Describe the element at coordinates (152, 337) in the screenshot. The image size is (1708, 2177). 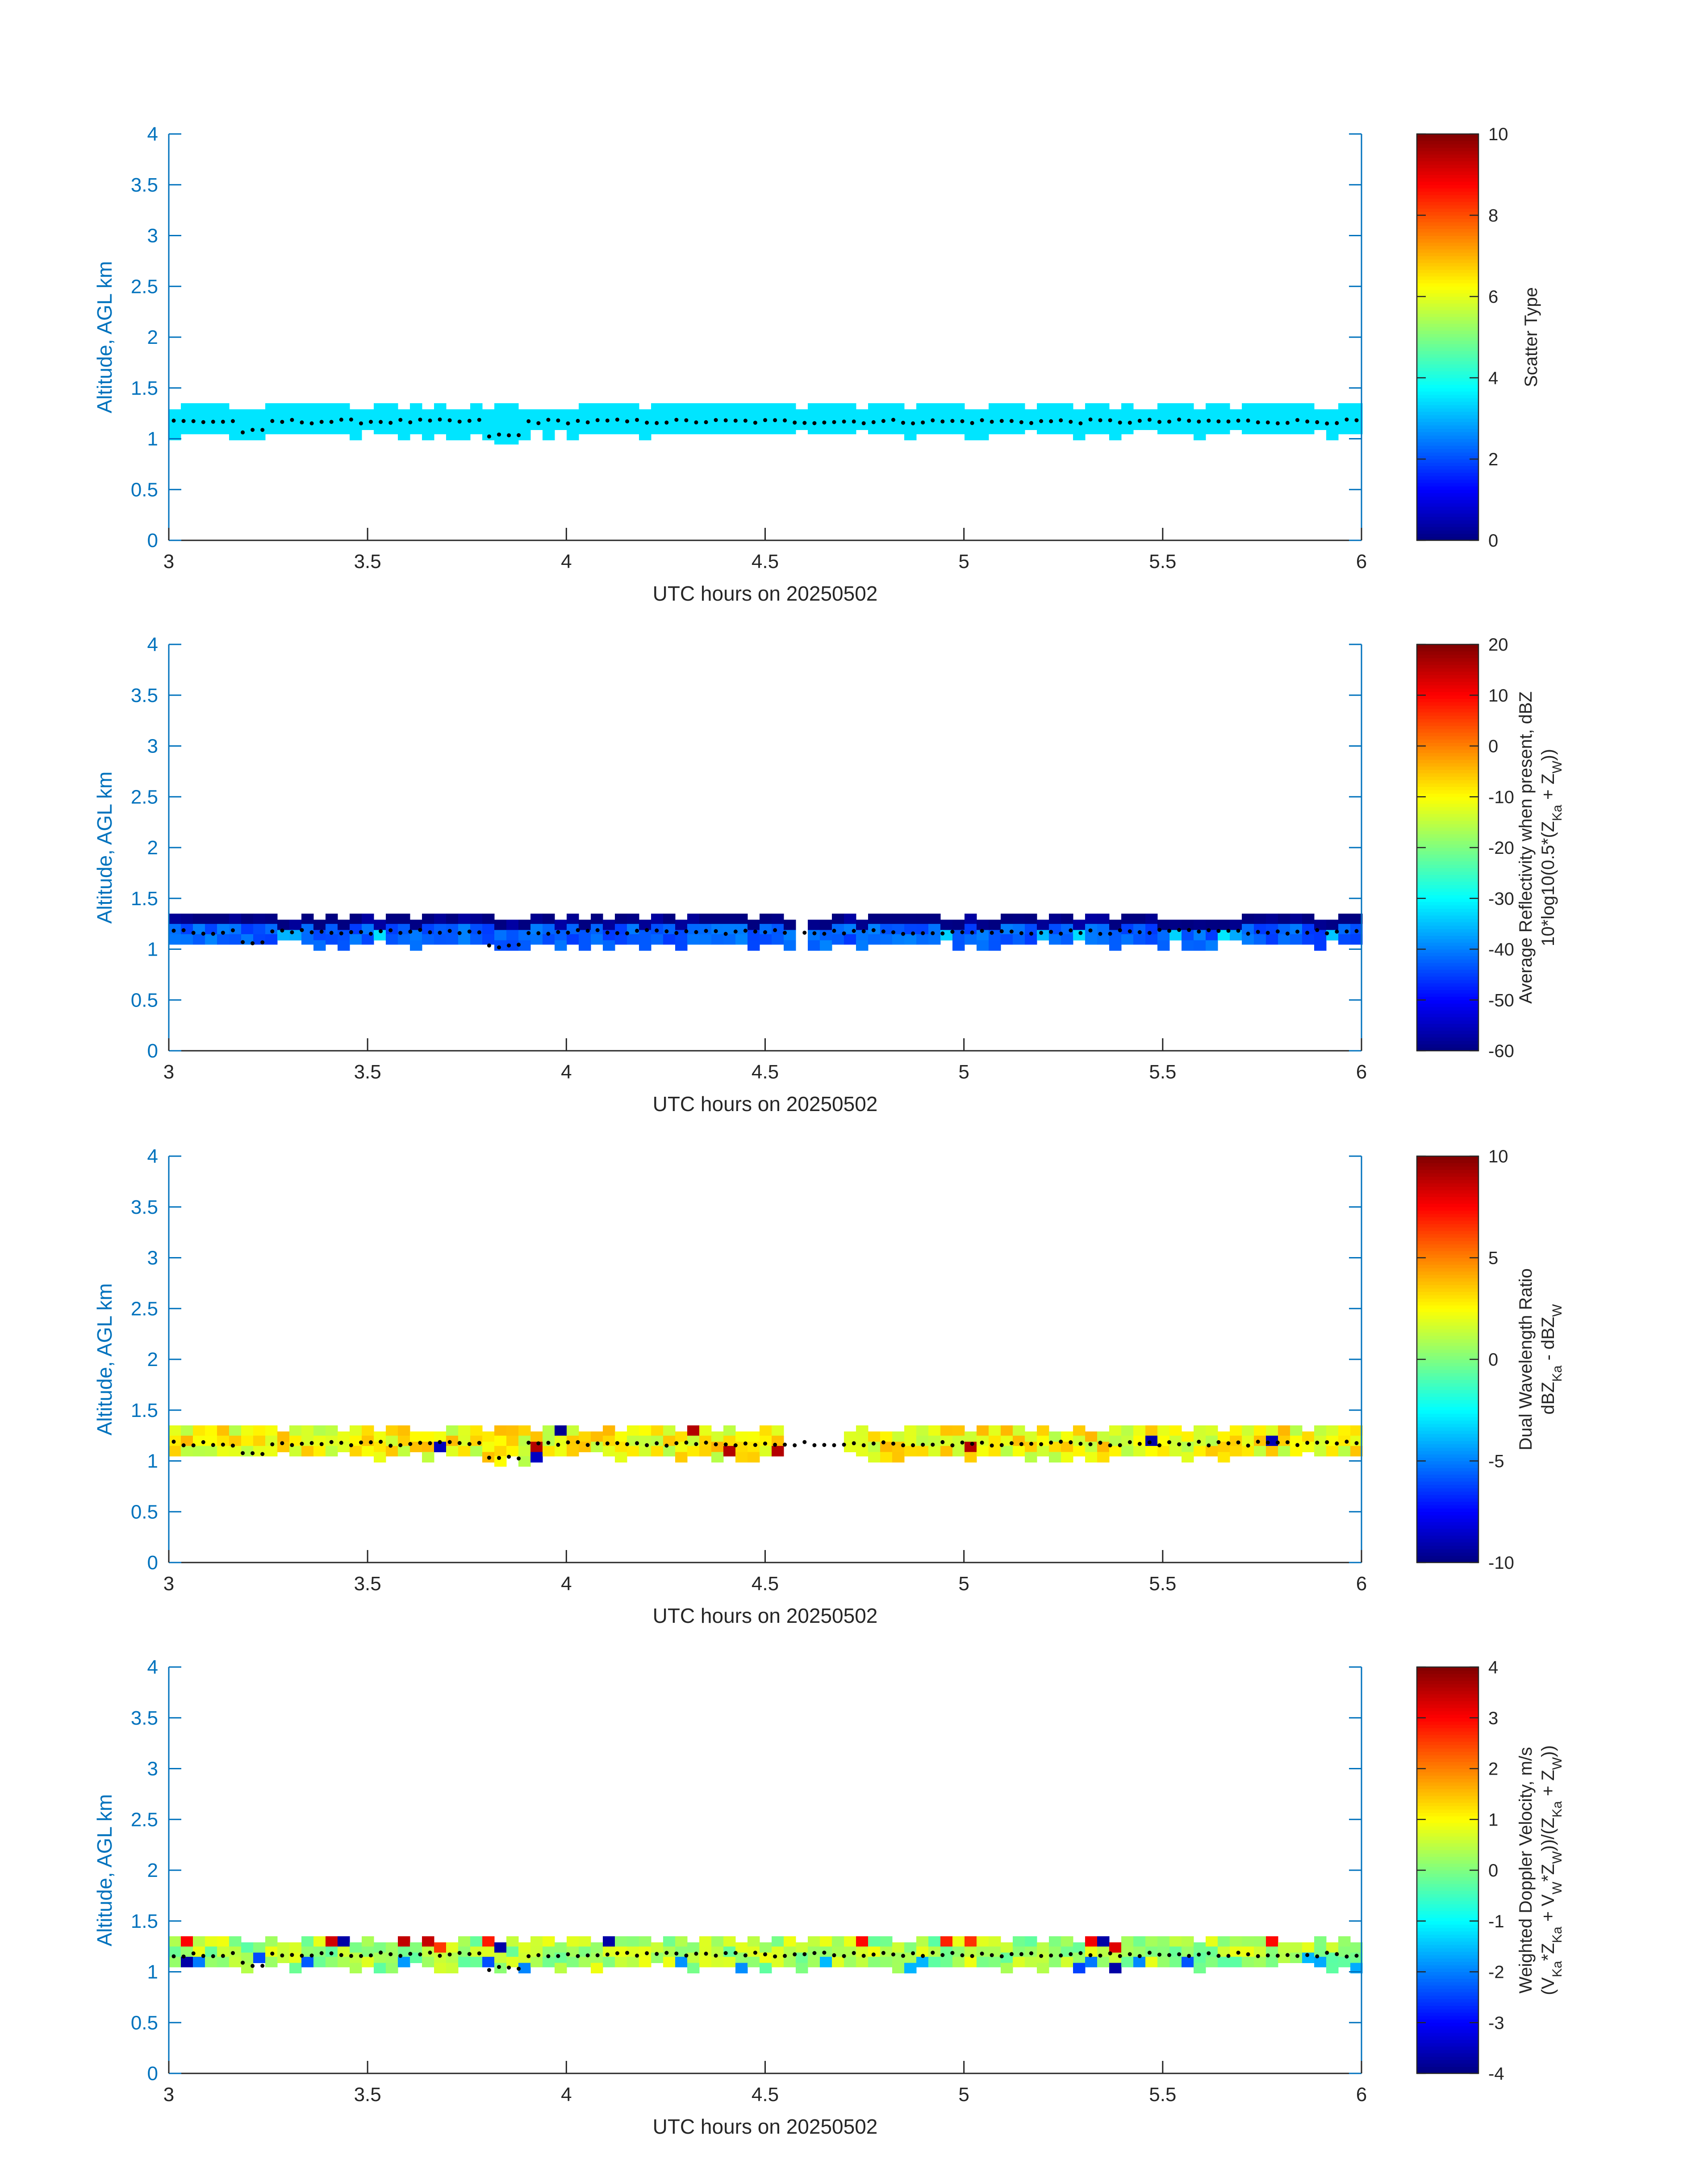
I see `y-tick-label: 2` at that location.